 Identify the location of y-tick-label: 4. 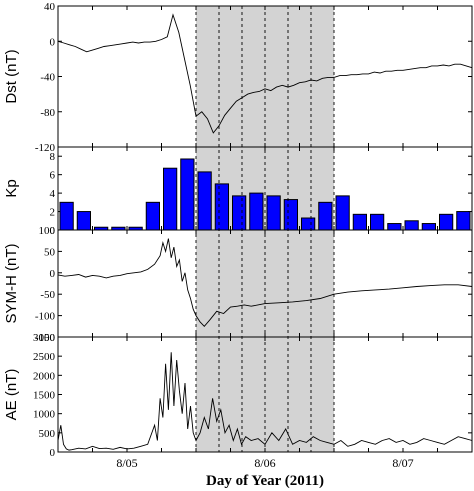
(53, 194).